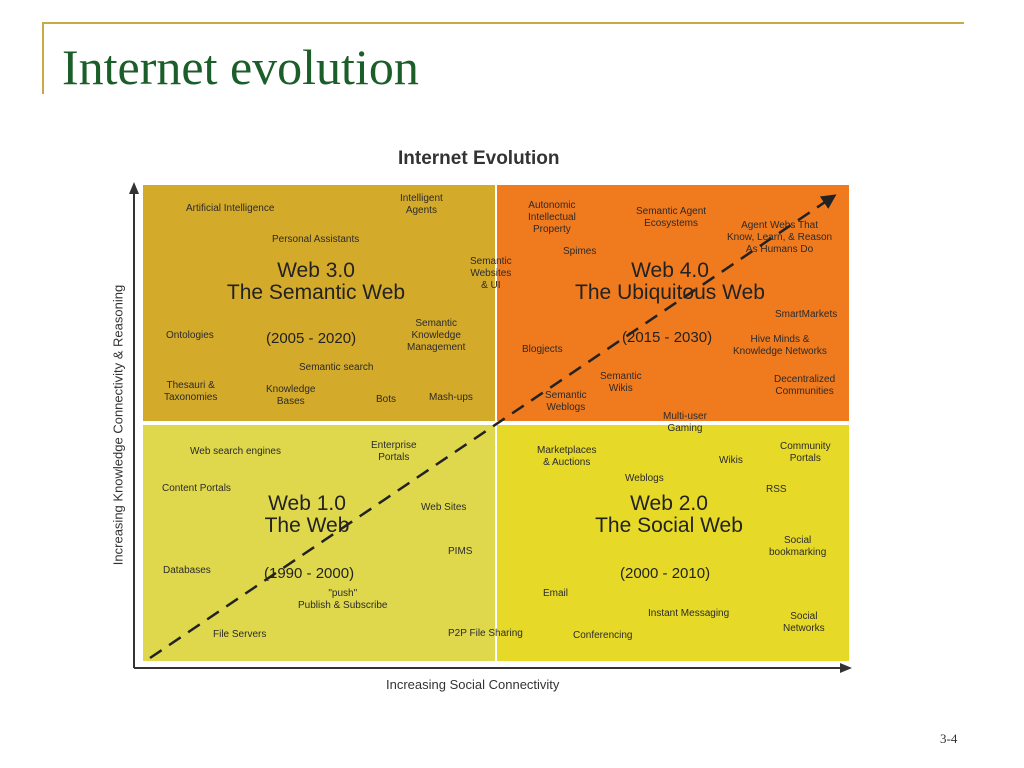  I want to click on item-hive-minds: Hive Minds & Knowledge Networks, so click(780, 345).